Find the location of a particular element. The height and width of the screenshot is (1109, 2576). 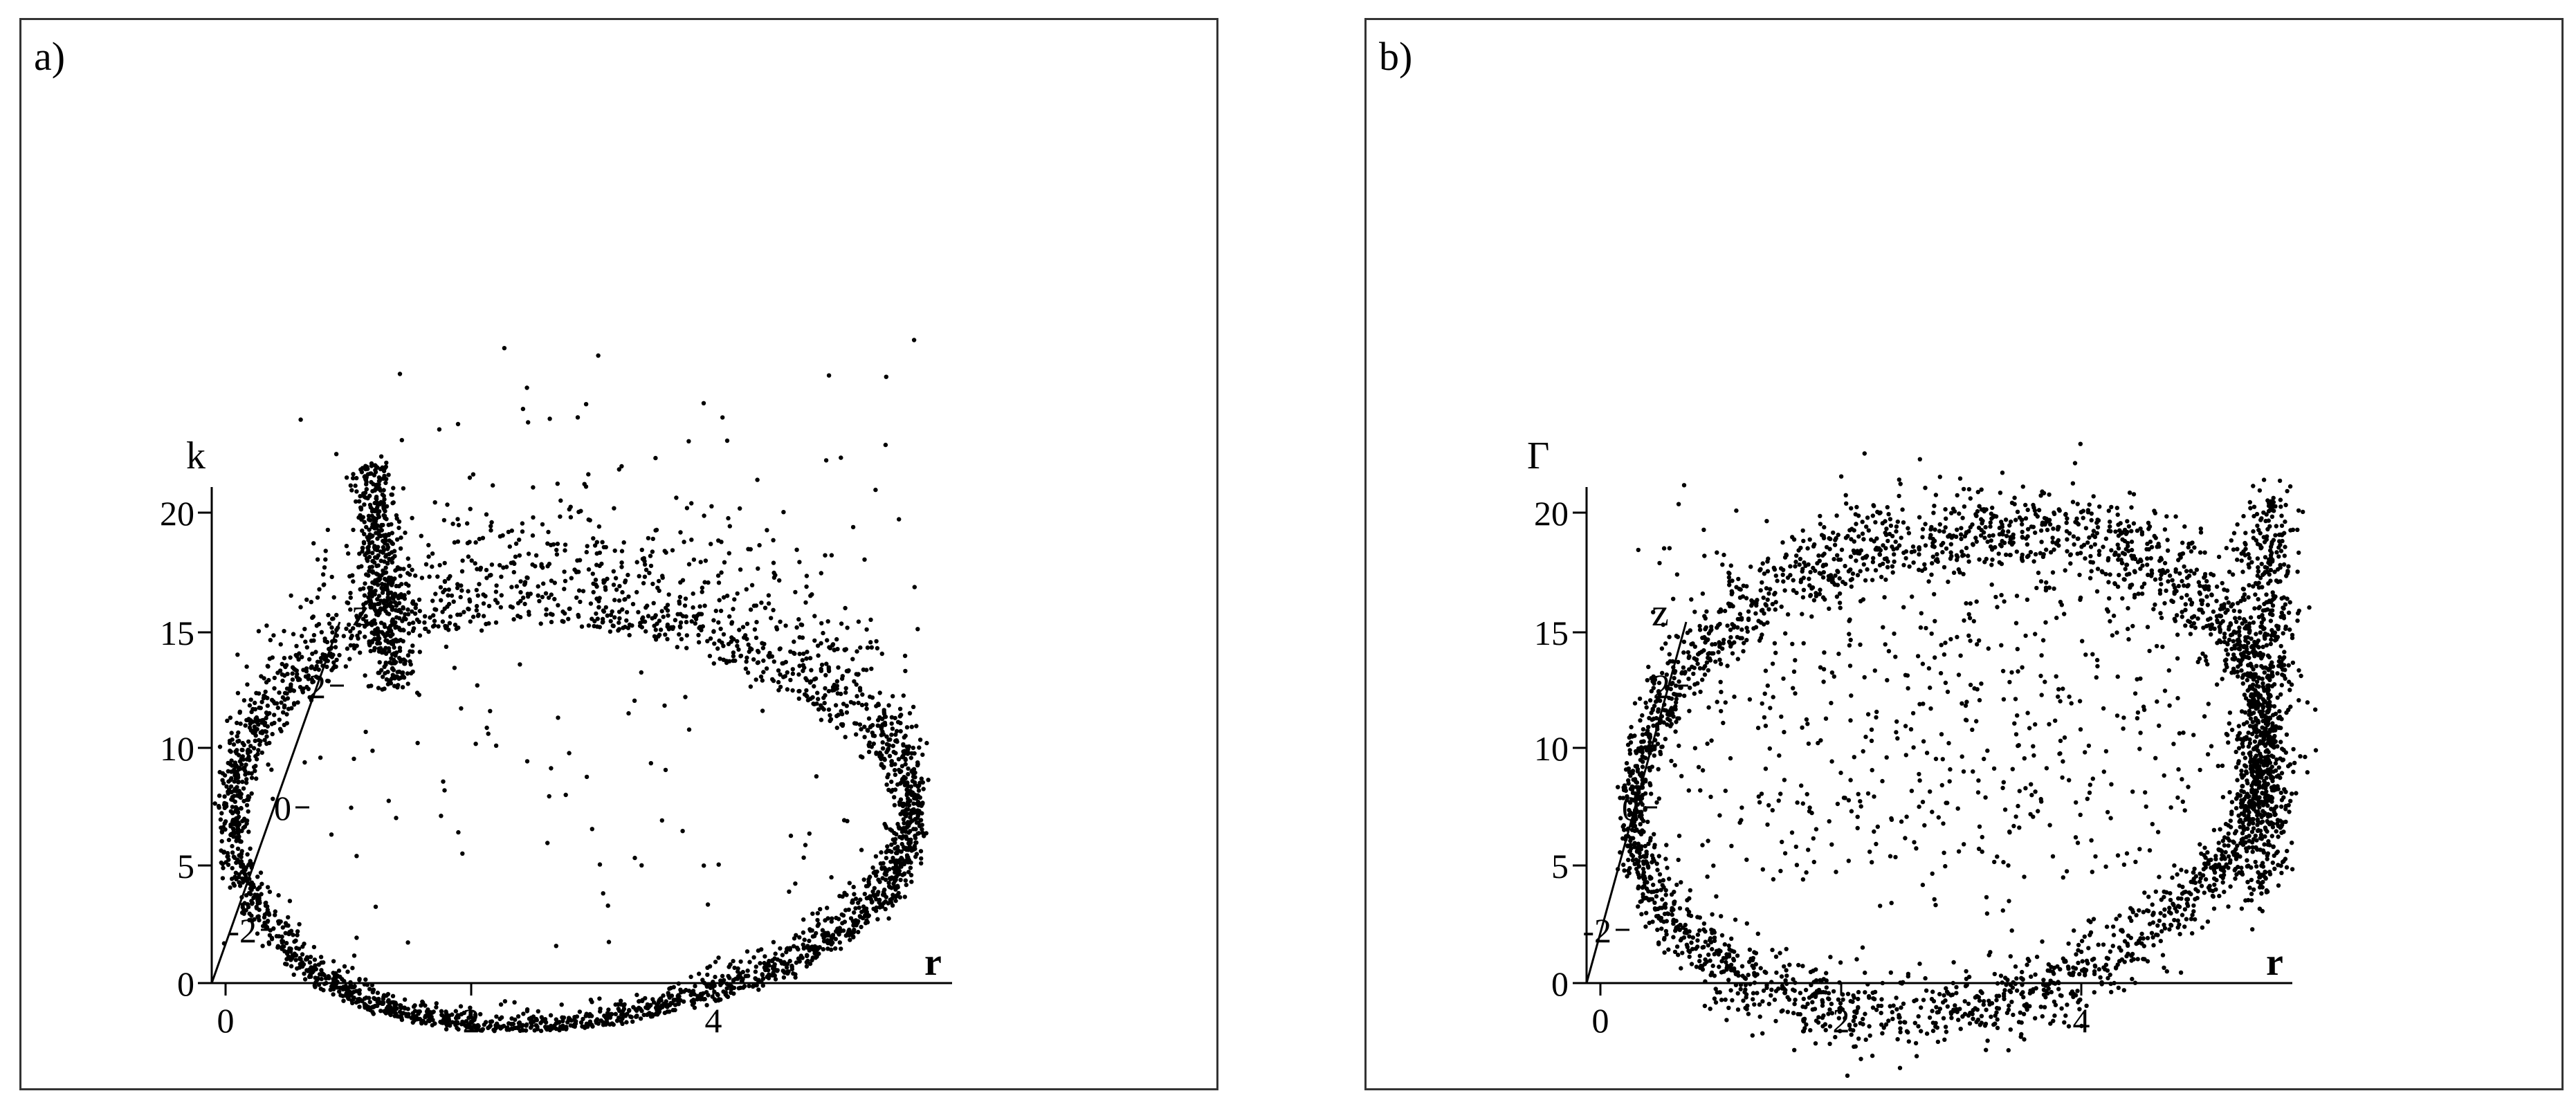

r-axis-label: r is located at coordinates (933, 962).